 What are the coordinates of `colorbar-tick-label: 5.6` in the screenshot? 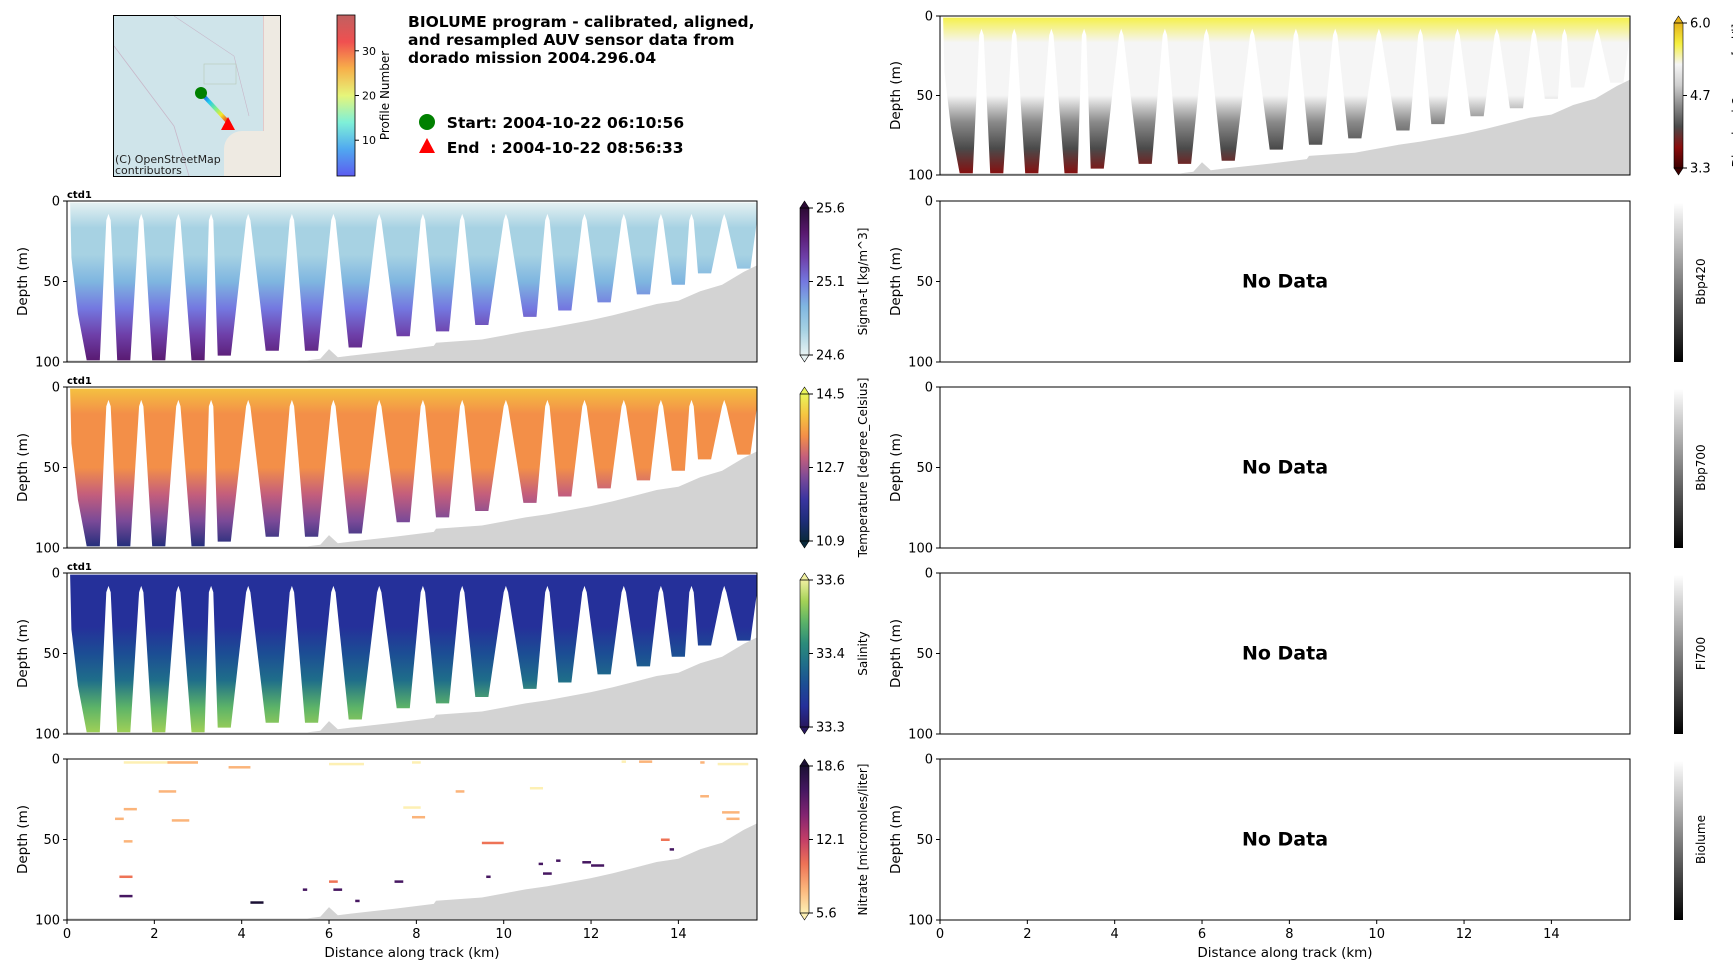 It's located at (826, 914).